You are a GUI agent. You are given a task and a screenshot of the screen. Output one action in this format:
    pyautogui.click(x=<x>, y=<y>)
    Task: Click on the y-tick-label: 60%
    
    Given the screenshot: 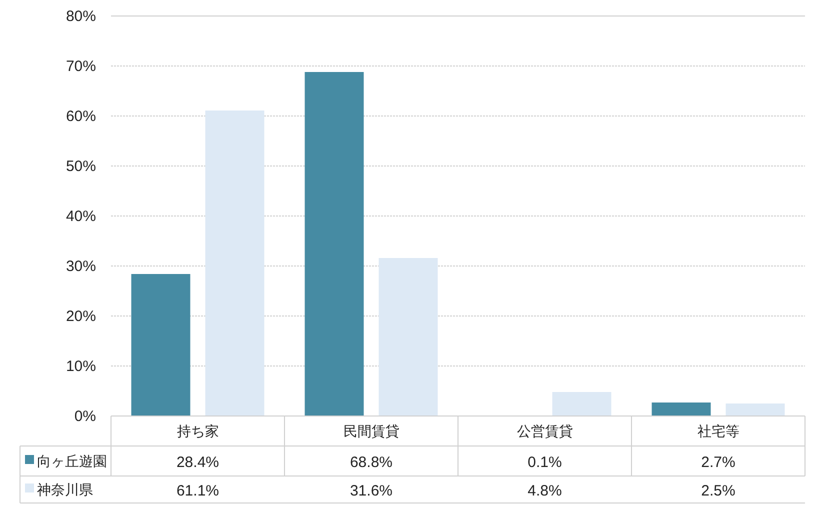 What is the action you would take?
    pyautogui.click(x=81, y=116)
    